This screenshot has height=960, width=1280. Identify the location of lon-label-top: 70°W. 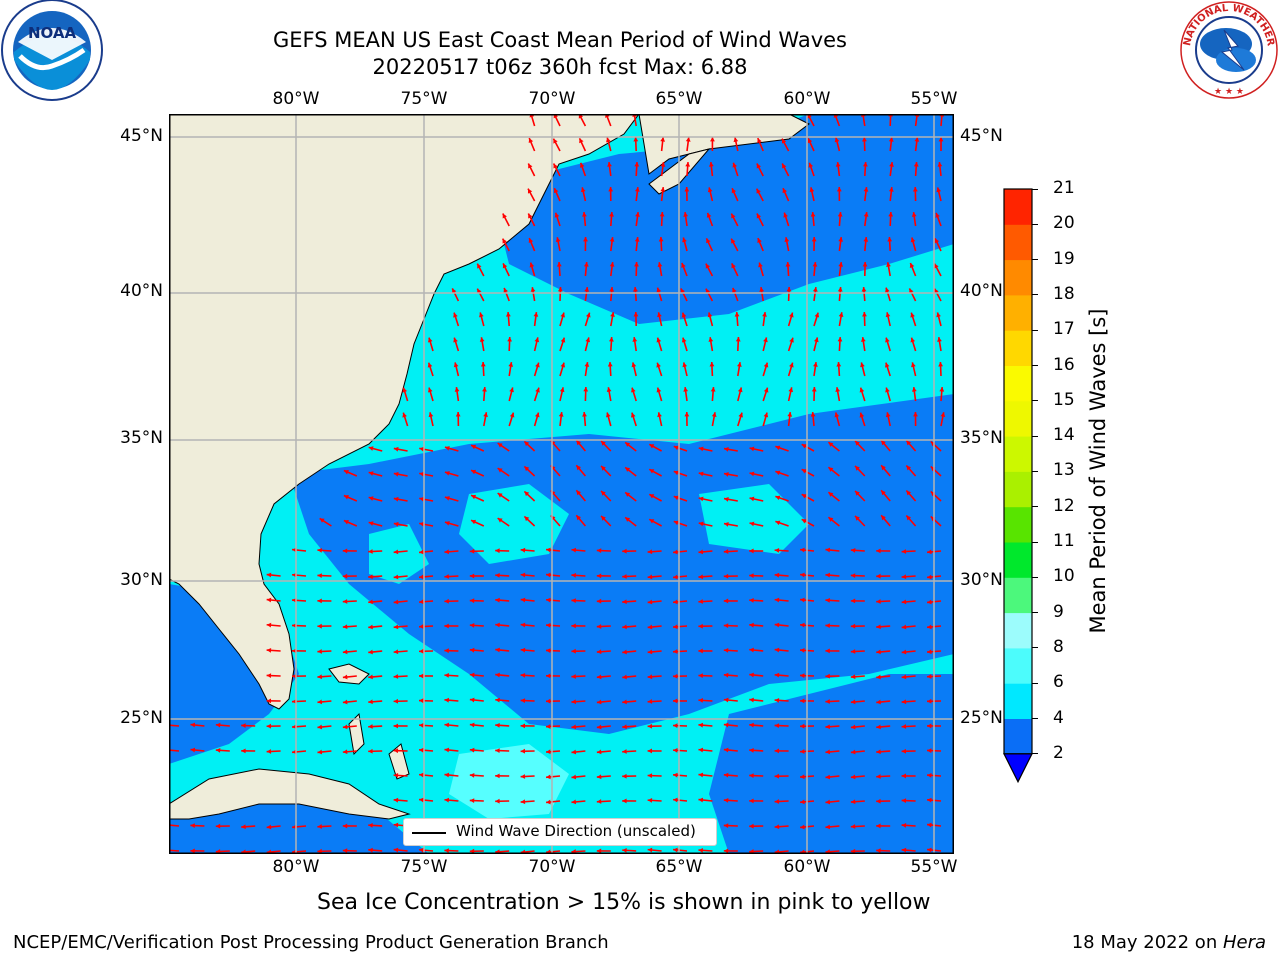
(552, 99).